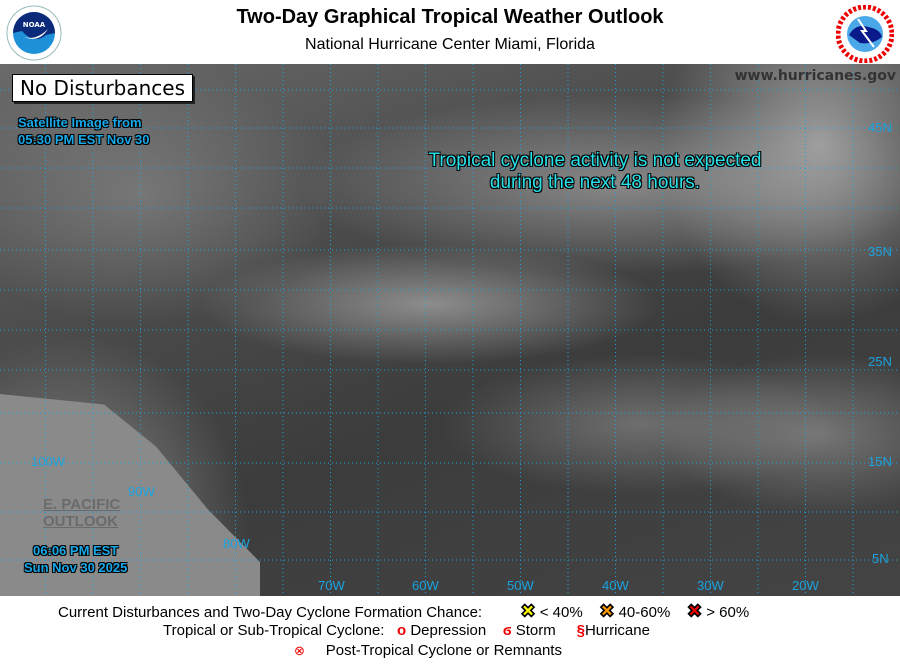 The image size is (900, 665). I want to click on post-tropical-icon: ⊗, so click(299, 650).